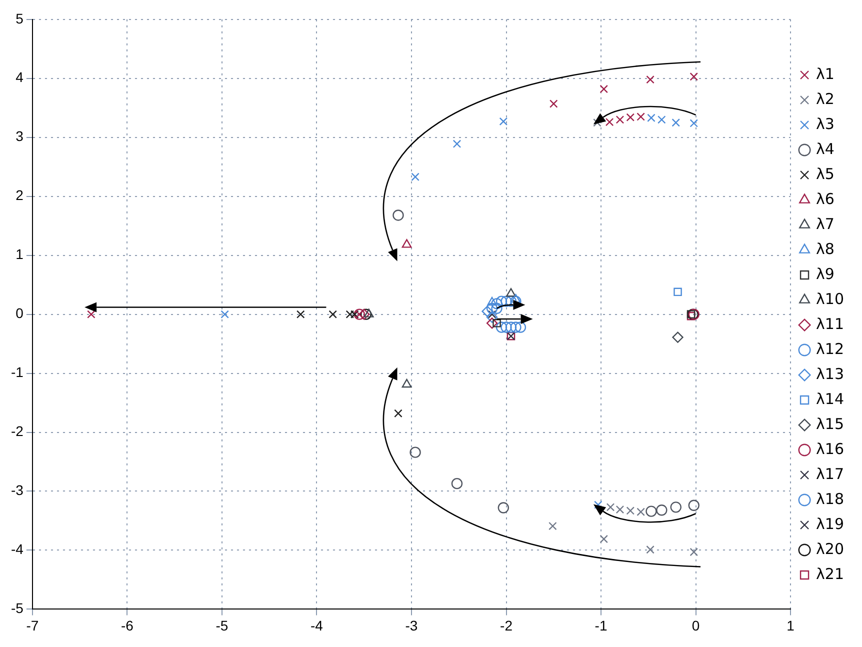 The image size is (862, 647). Describe the element at coordinates (830, 349) in the screenshot. I see `legend-label: λ12` at that location.